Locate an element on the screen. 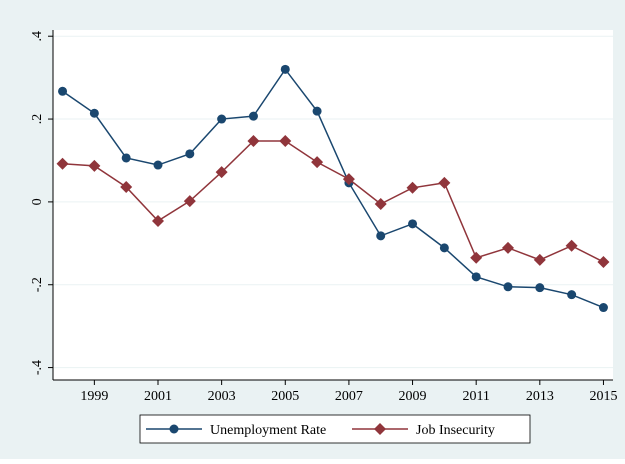  x-tick-label: 2001 is located at coordinates (158, 396).